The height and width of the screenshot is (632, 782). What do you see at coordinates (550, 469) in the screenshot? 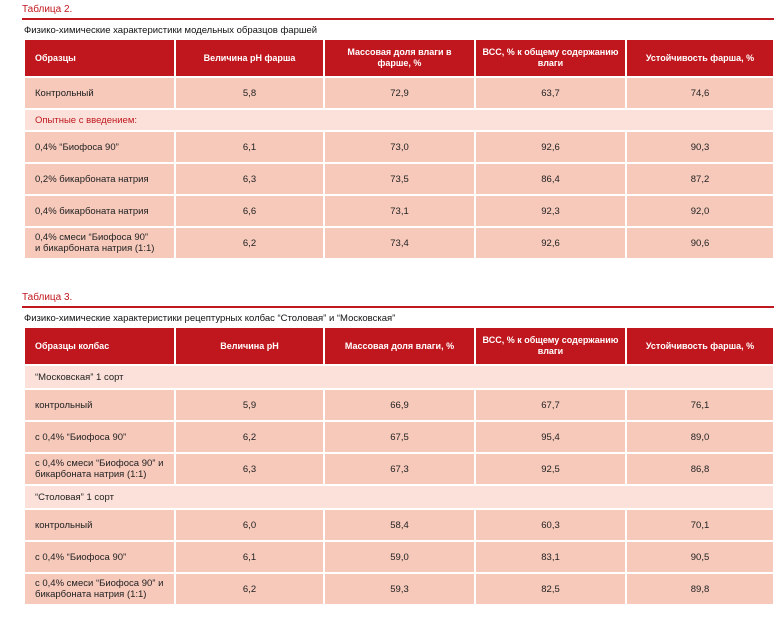
I see `value-cell: 92,5` at bounding box center [550, 469].